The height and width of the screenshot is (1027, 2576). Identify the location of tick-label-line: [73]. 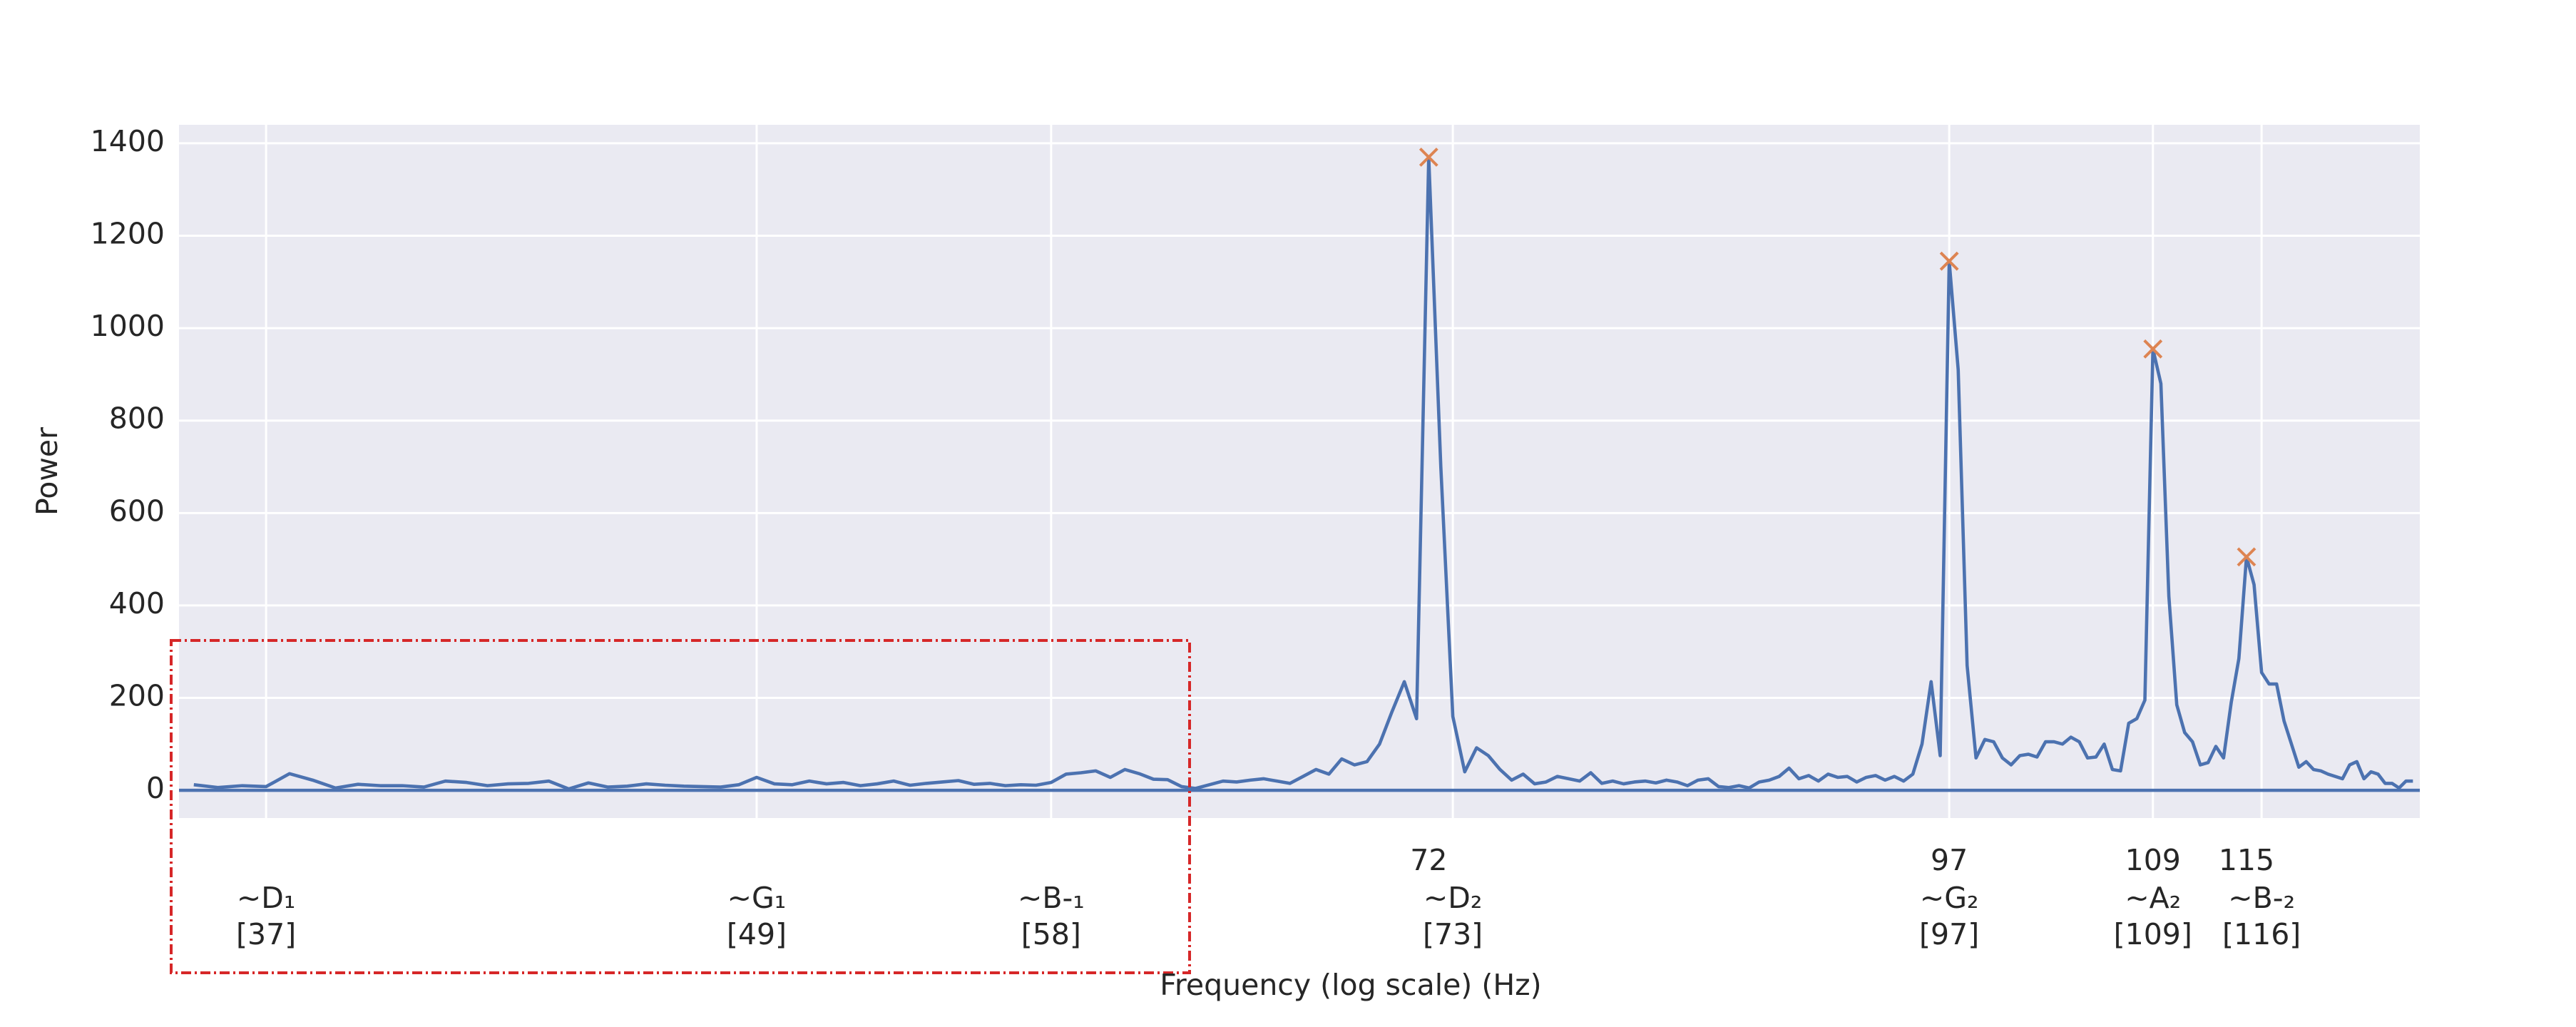
(1453, 934).